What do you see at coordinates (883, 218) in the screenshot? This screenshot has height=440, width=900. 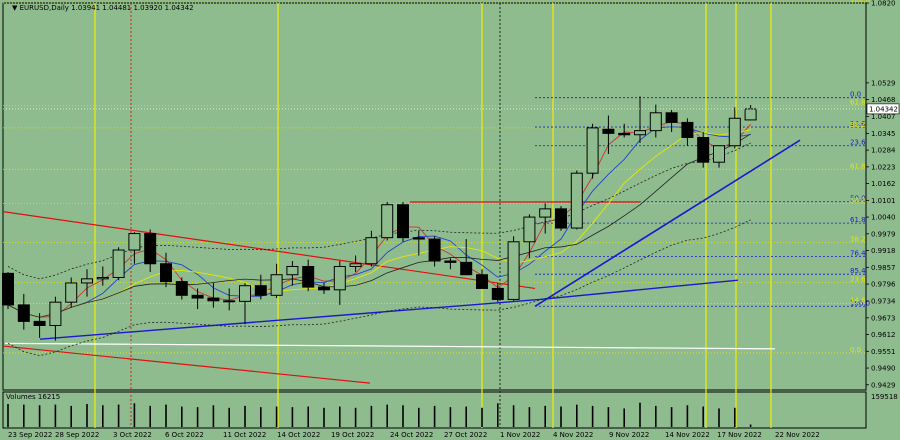 I see `y-tick-label: 1.0040` at bounding box center [883, 218].